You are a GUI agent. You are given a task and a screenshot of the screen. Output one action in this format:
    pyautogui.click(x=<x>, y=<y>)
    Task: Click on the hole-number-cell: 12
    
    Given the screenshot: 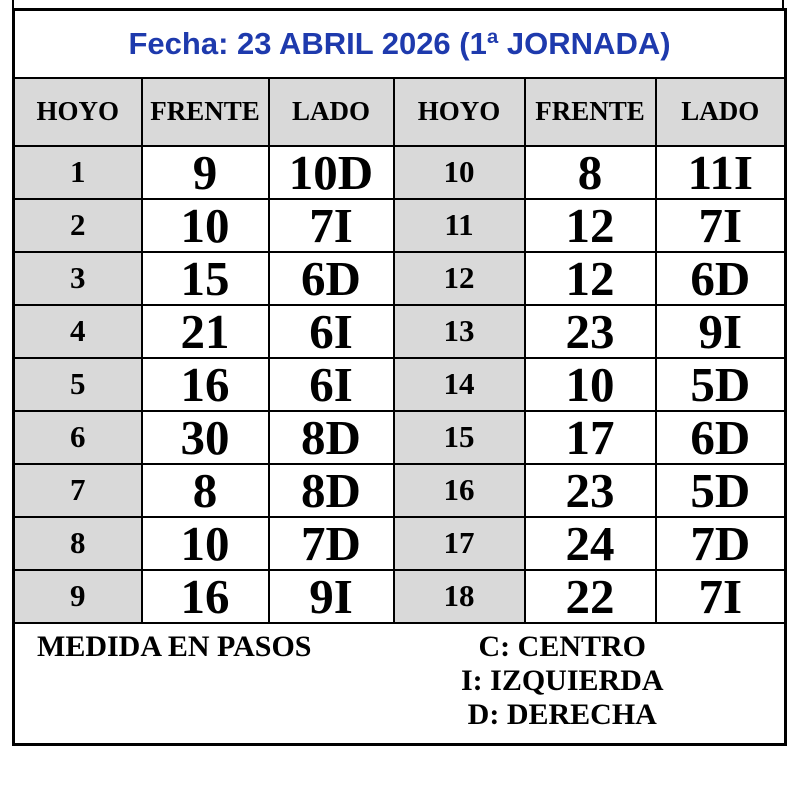 What is the action you would take?
    pyautogui.click(x=459, y=278)
    